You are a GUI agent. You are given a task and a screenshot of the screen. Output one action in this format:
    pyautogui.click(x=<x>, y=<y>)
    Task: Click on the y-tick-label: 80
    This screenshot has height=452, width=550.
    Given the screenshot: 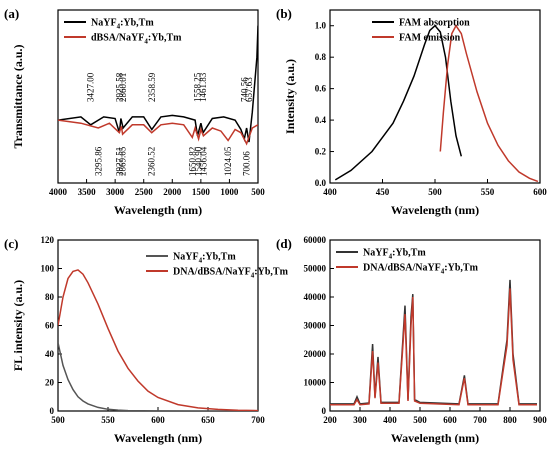 What is the action you would take?
    pyautogui.click(x=50, y=297)
    